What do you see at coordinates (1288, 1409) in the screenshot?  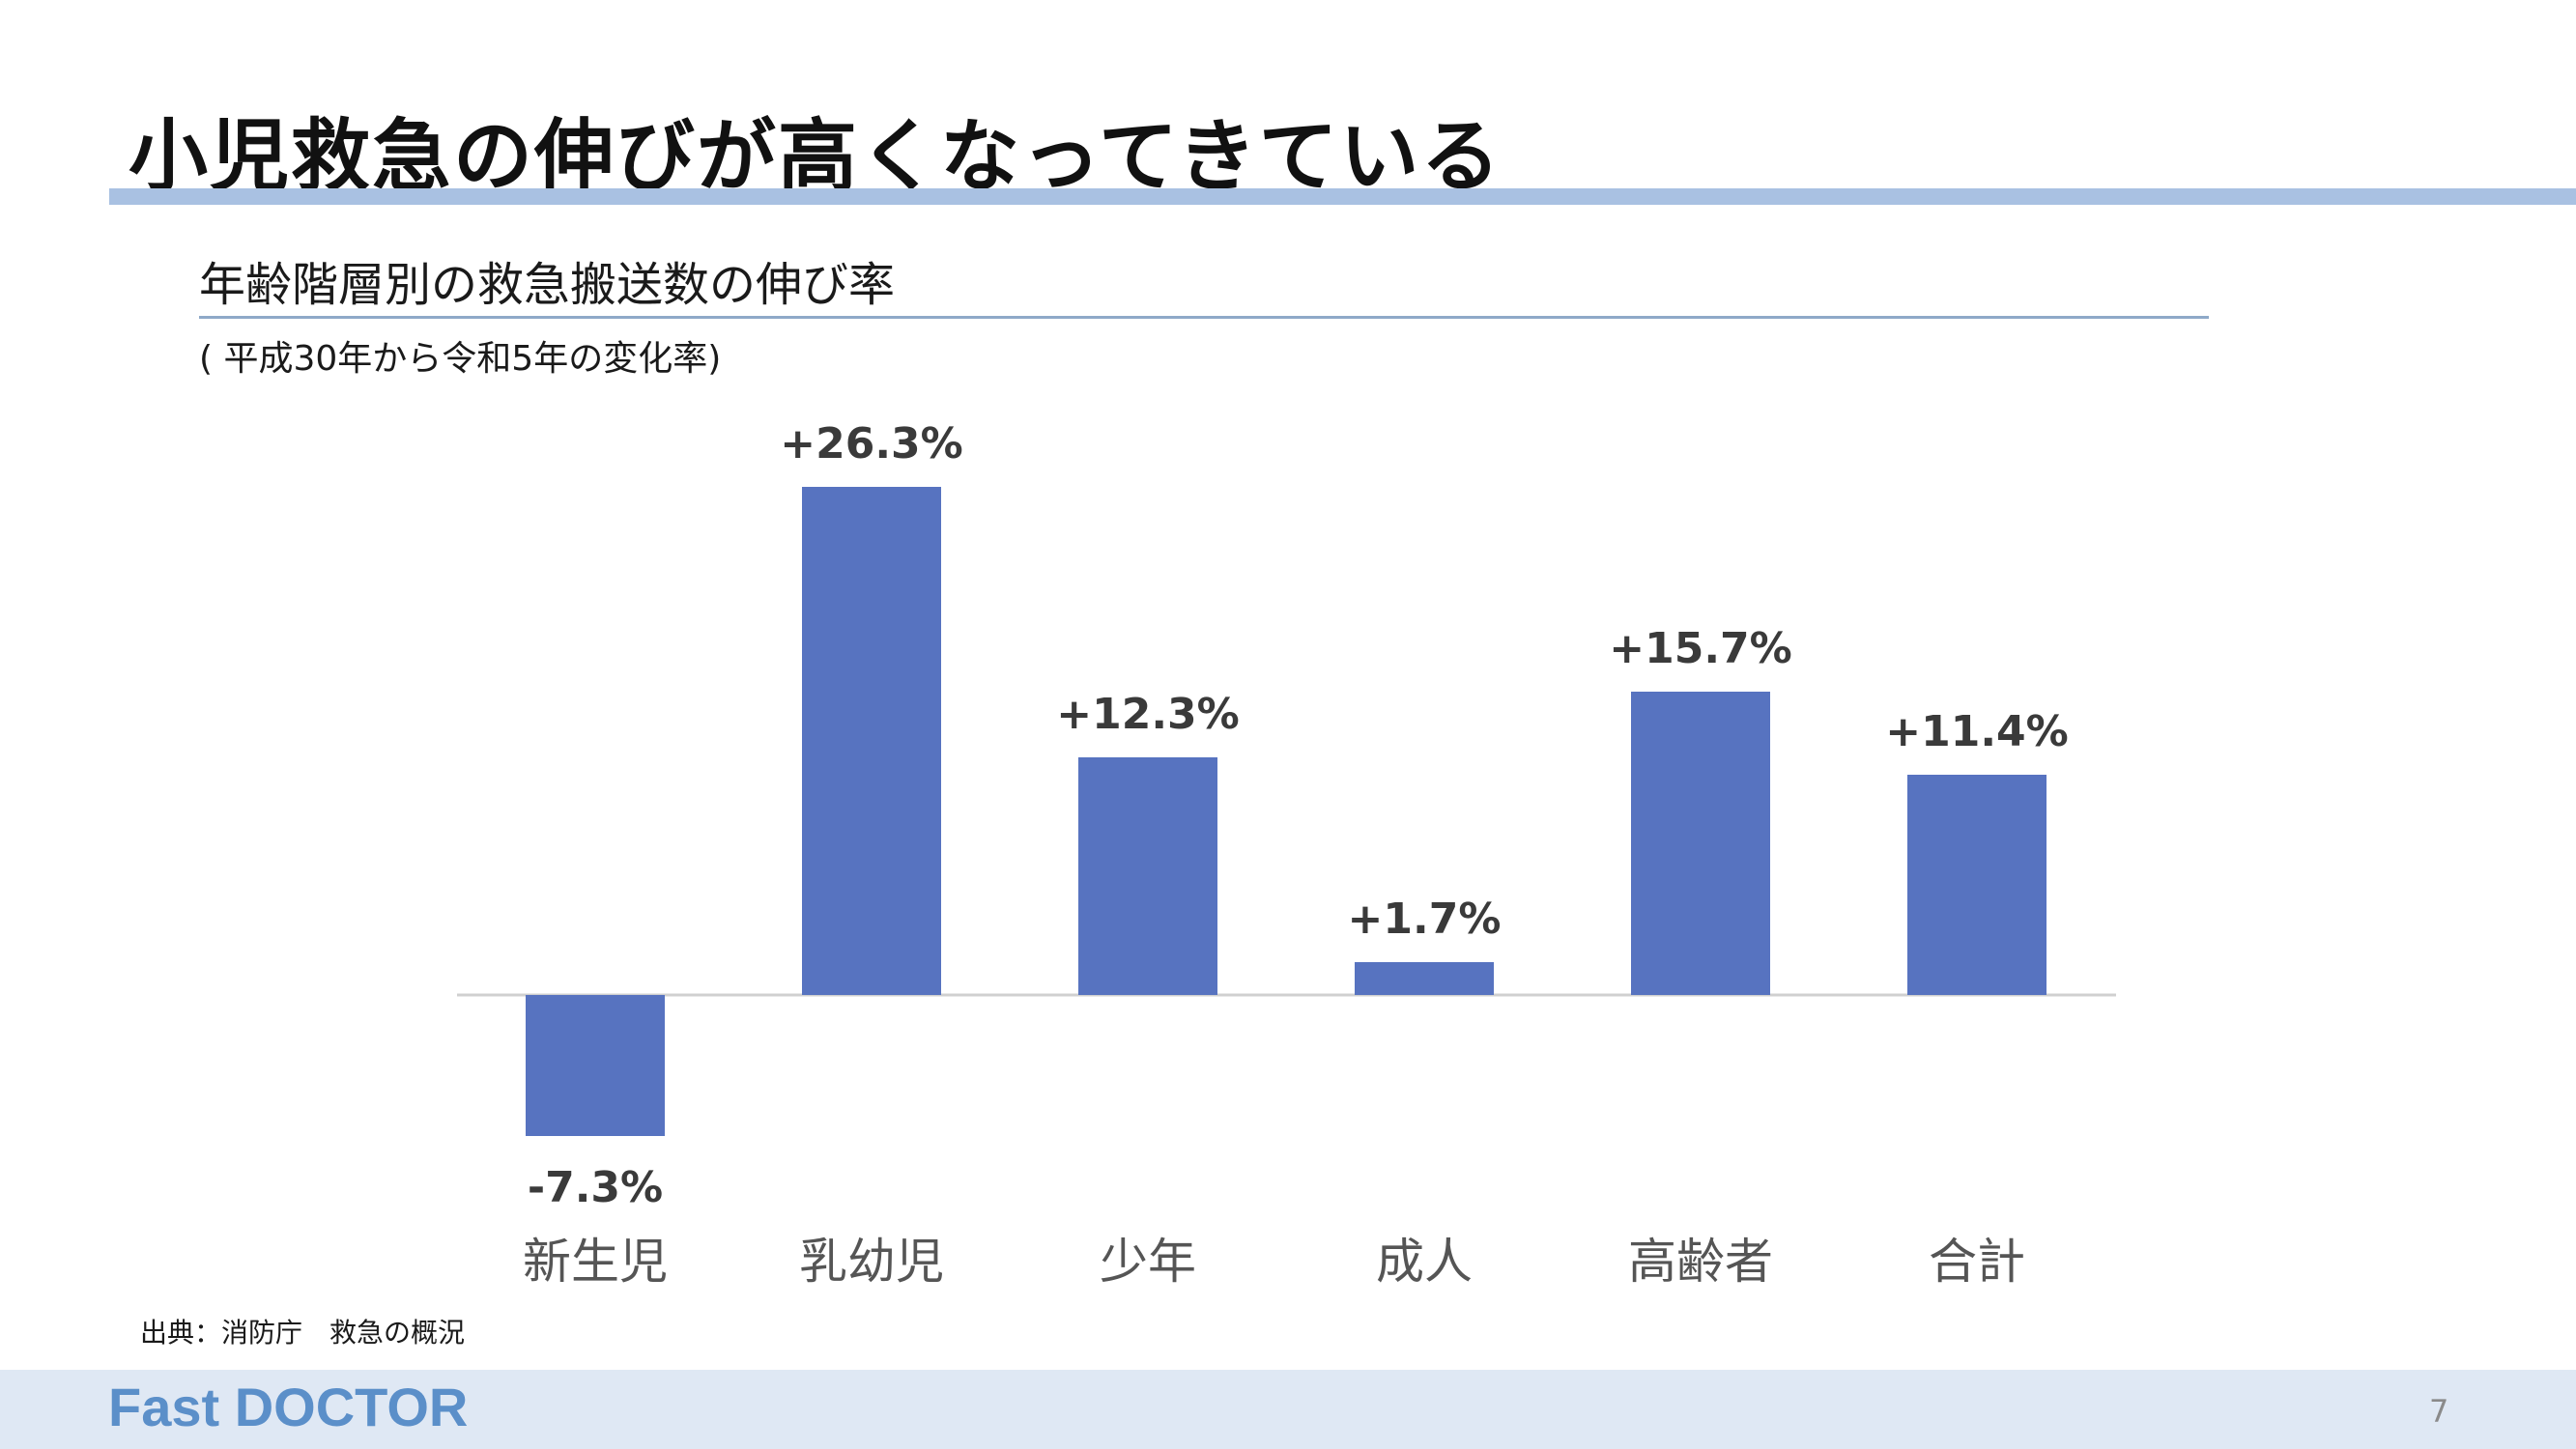 I see `footer-band` at bounding box center [1288, 1409].